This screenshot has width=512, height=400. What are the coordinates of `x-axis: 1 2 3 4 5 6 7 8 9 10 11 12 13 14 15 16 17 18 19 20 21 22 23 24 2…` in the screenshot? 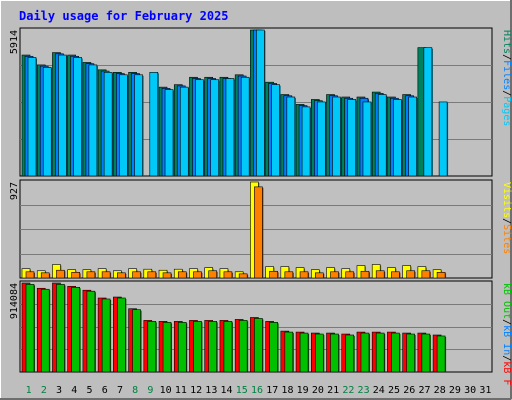 It's located at (259, 390).